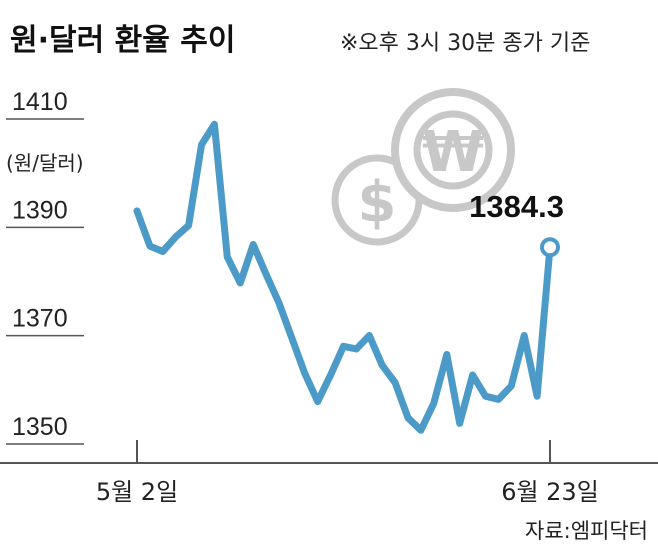  What do you see at coordinates (137, 492) in the screenshot?
I see `x-tick-label: 5월 2일` at bounding box center [137, 492].